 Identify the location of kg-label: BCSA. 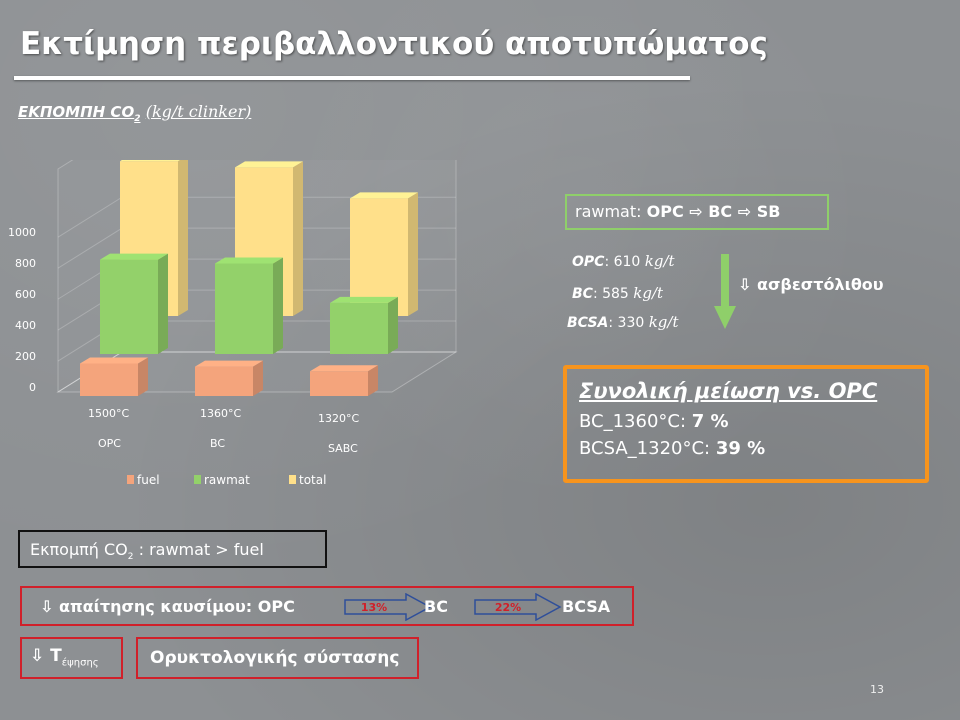
(588, 323).